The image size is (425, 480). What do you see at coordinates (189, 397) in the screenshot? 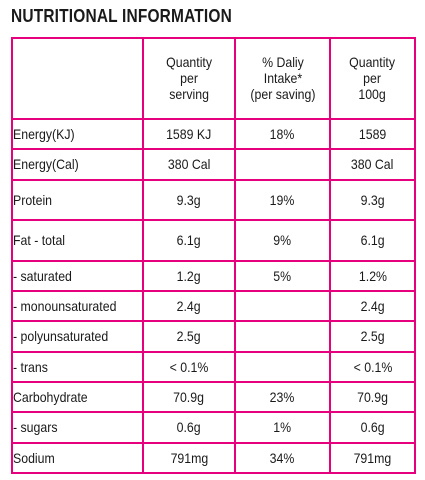
I see `per-serving-value: 70.9g` at bounding box center [189, 397].